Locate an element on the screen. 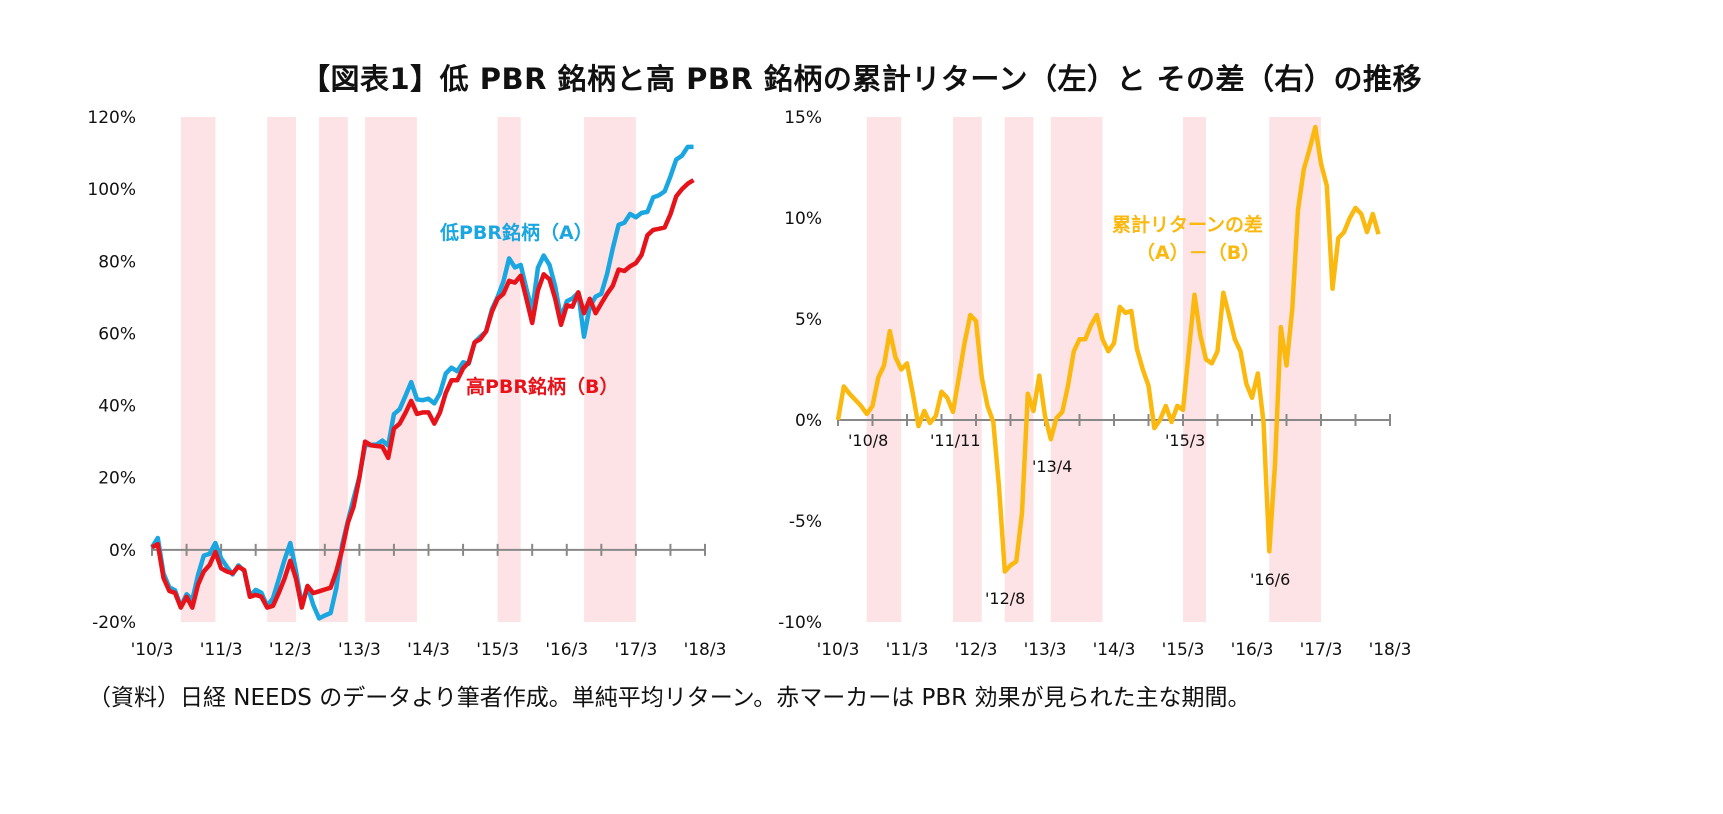 The height and width of the screenshot is (814, 1723). annotation-low-pbr: 低PBR銘柄（A） is located at coordinates (516, 233).